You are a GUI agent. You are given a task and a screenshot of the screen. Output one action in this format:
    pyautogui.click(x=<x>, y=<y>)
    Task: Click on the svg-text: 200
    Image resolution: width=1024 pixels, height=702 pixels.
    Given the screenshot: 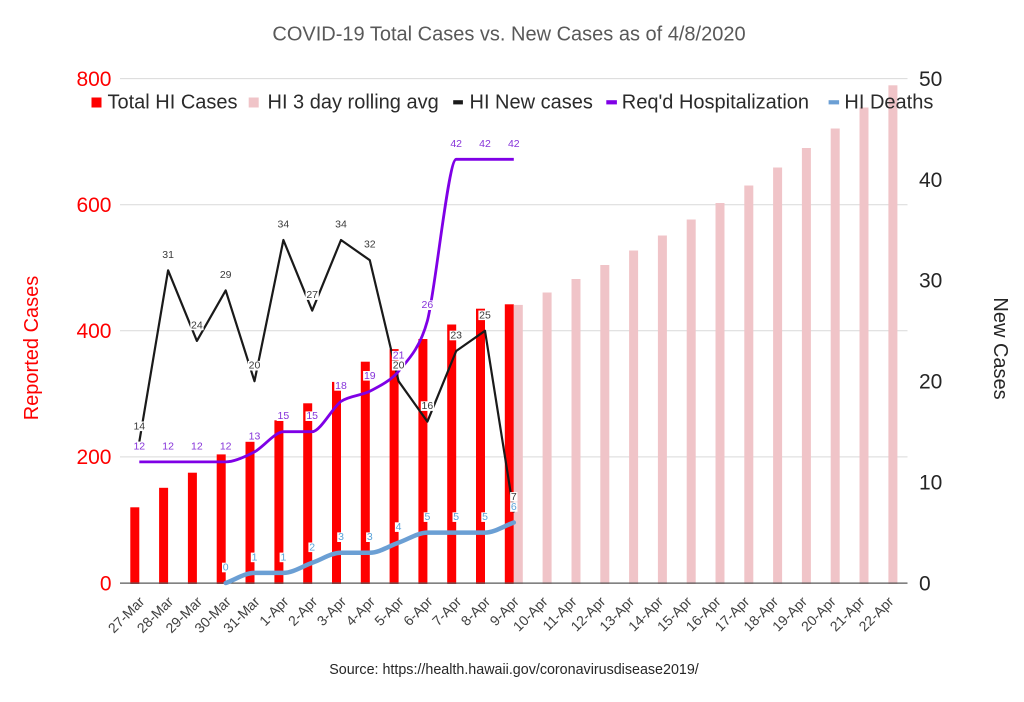 What is the action you would take?
    pyautogui.click(x=93, y=457)
    